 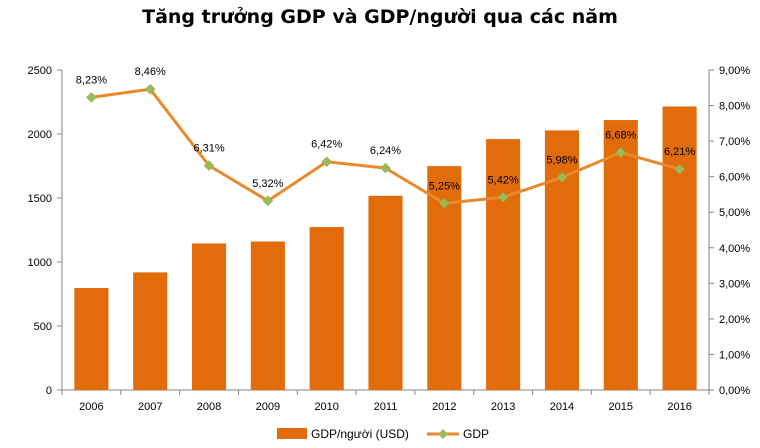 I want to click on legend: GDP/người (USD) GDP, so click(x=383, y=434).